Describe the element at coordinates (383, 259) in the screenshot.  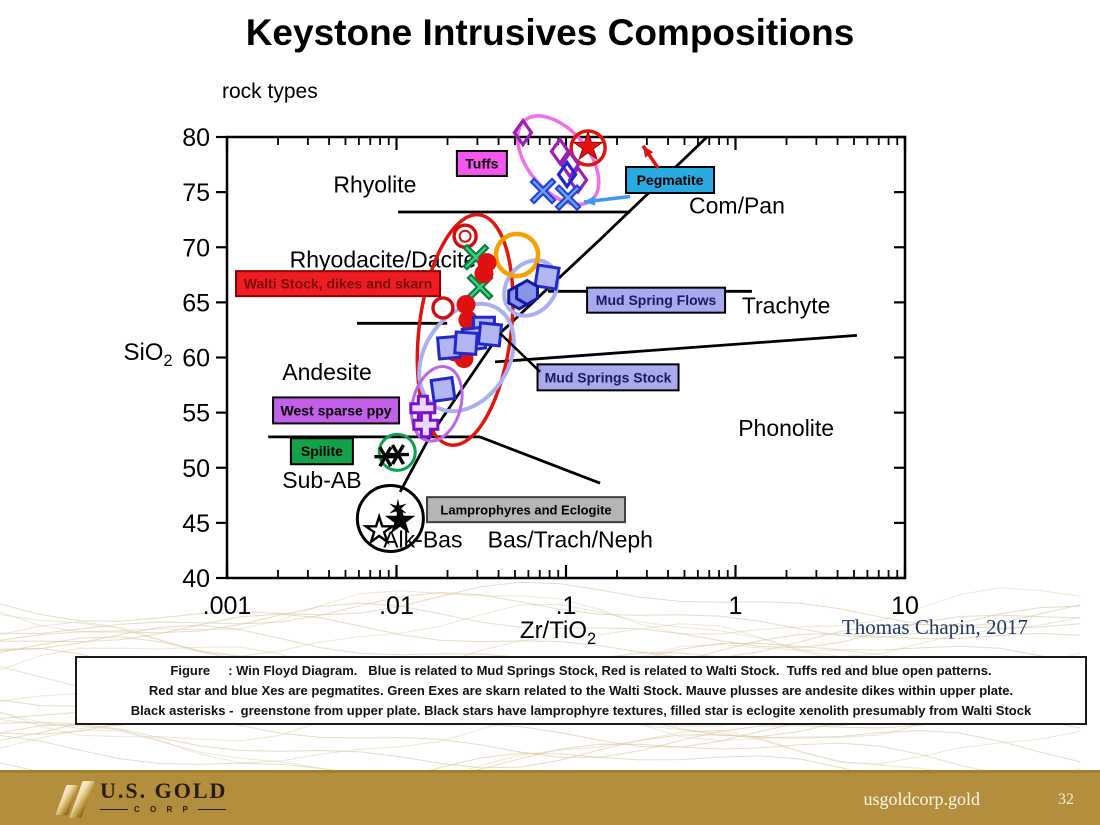
I see `field-label-rhyodacite-dacite: Rhyodacite/Dacite` at that location.